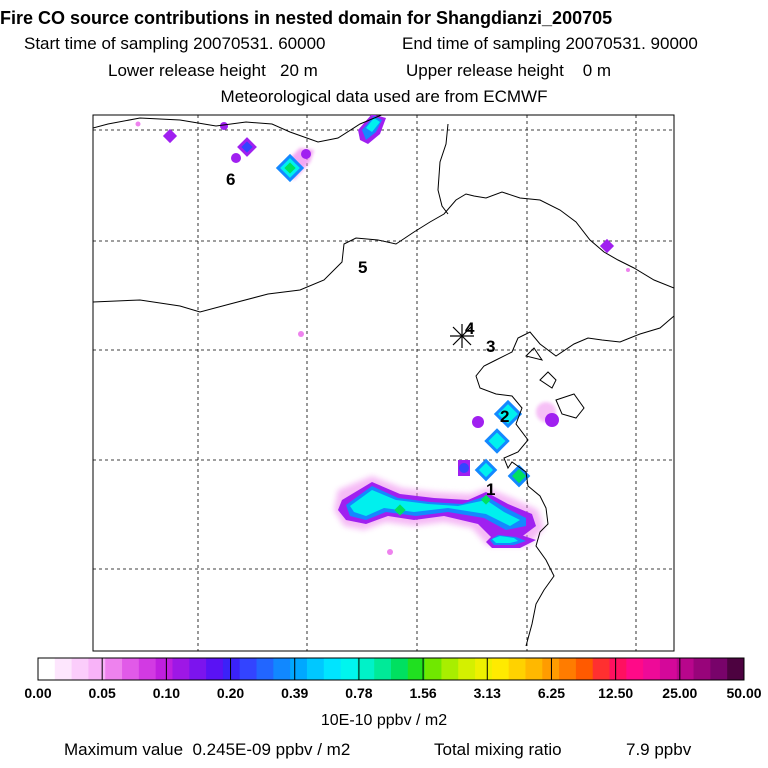 The image size is (768, 768). What do you see at coordinates (38, 693) in the screenshot?
I see `colorbar-tick-label: 0.00` at bounding box center [38, 693].